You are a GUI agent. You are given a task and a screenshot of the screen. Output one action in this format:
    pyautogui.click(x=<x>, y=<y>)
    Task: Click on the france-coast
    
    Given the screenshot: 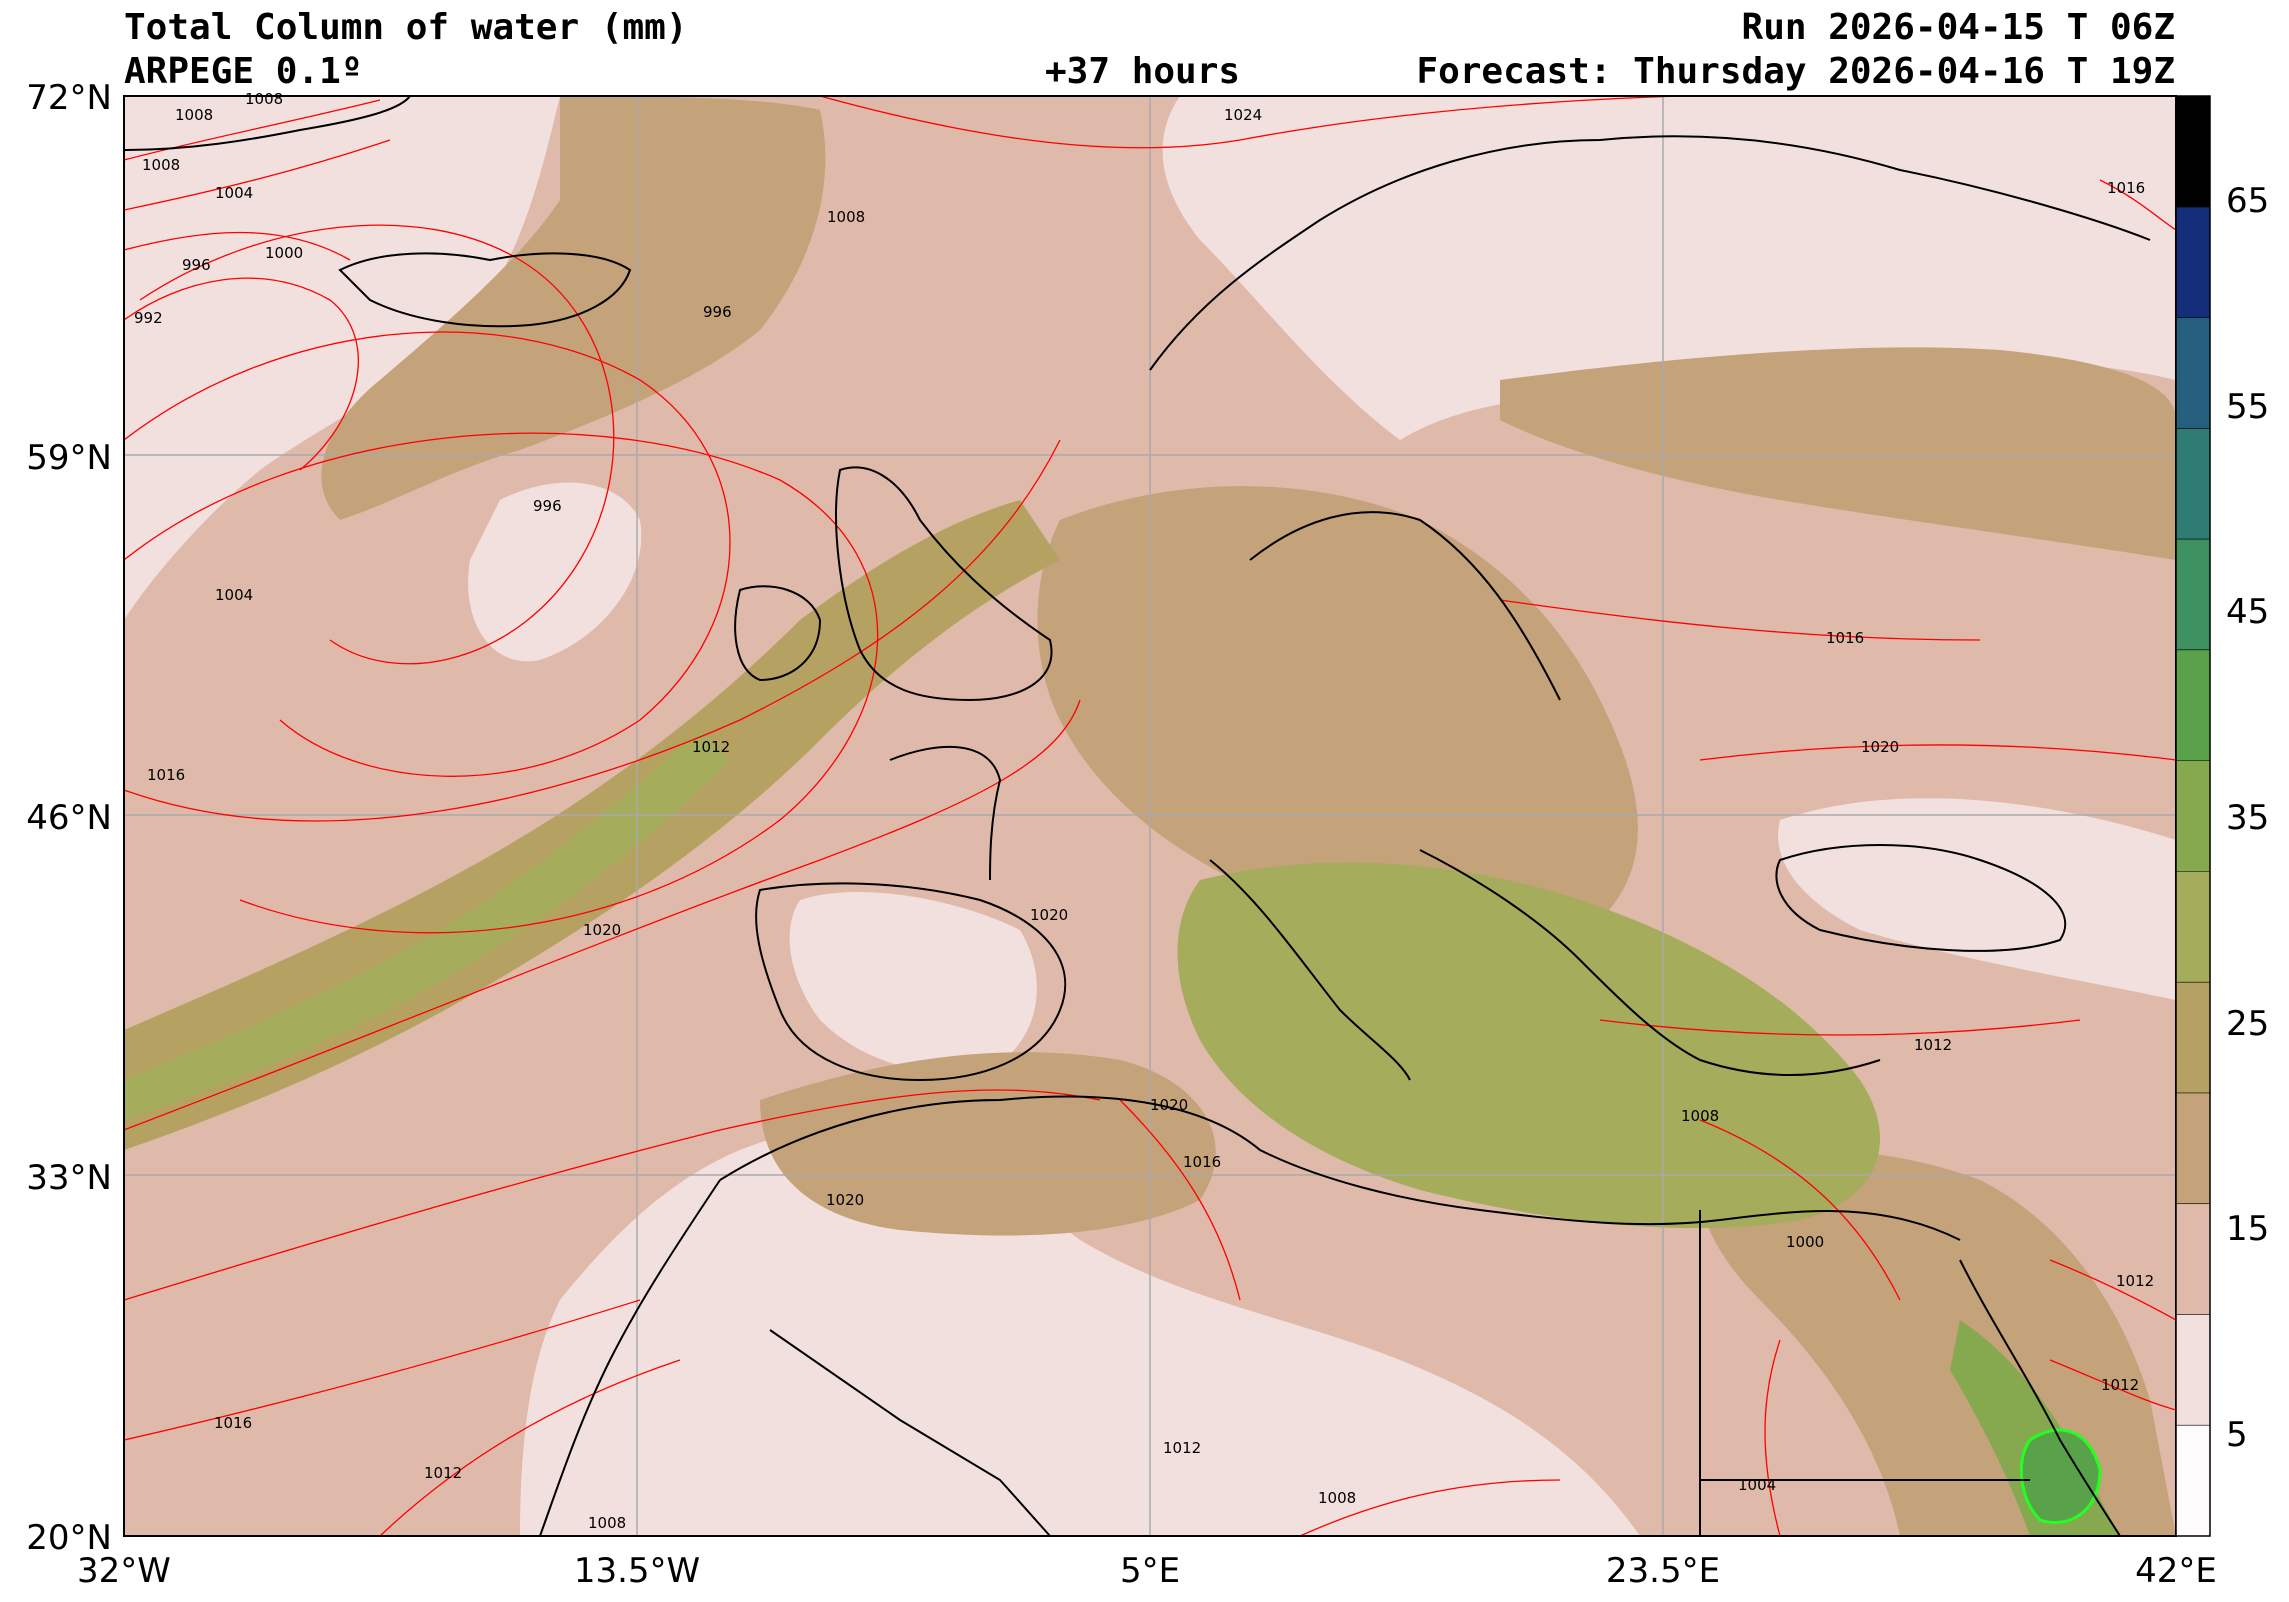 What is the action you would take?
    pyautogui.click(x=945, y=813)
    